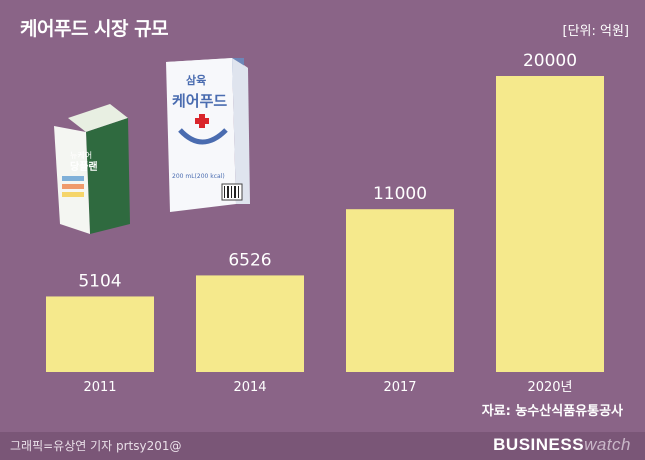 The image size is (645, 460). I want to click on footer-bar, so click(322, 446).